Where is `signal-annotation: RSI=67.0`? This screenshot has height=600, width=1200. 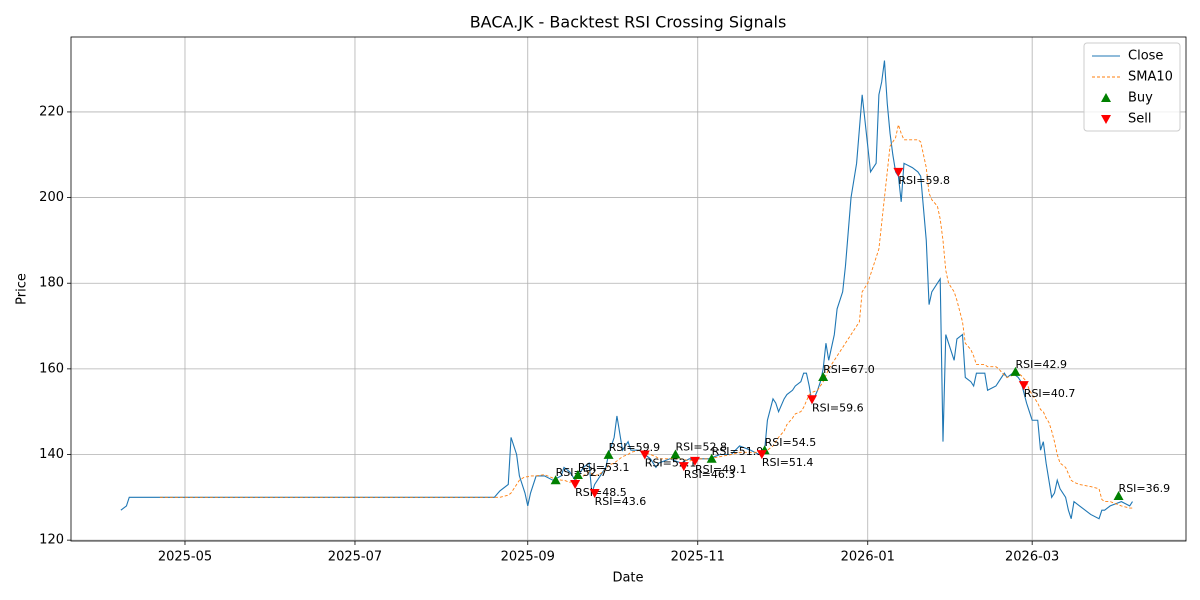 signal-annotation: RSI=67.0 is located at coordinates (849, 369).